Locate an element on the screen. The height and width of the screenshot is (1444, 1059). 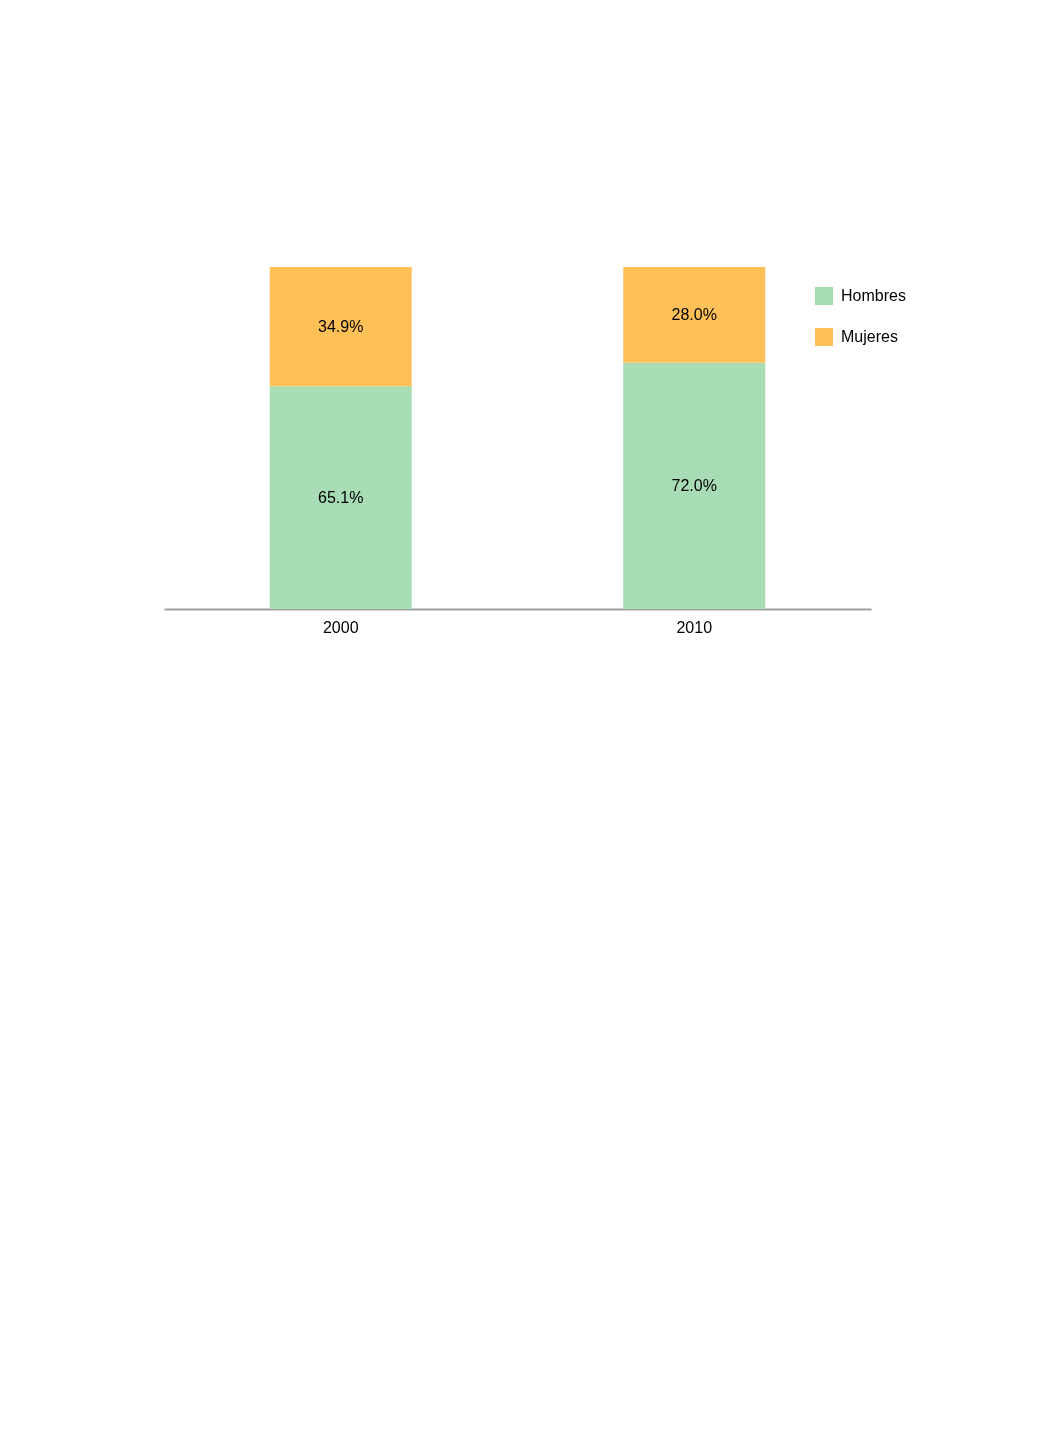
data-label: 28.0% is located at coordinates (694, 314).